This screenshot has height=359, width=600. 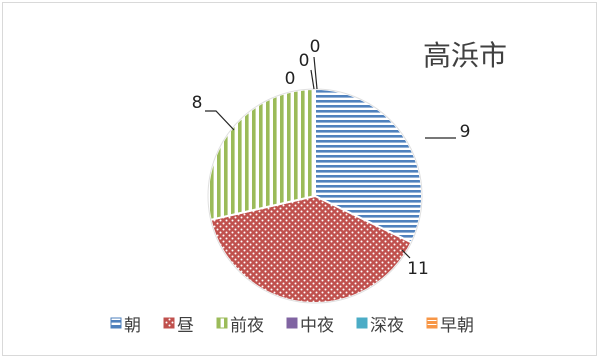 I want to click on data-label-5: 0, so click(x=304, y=61).